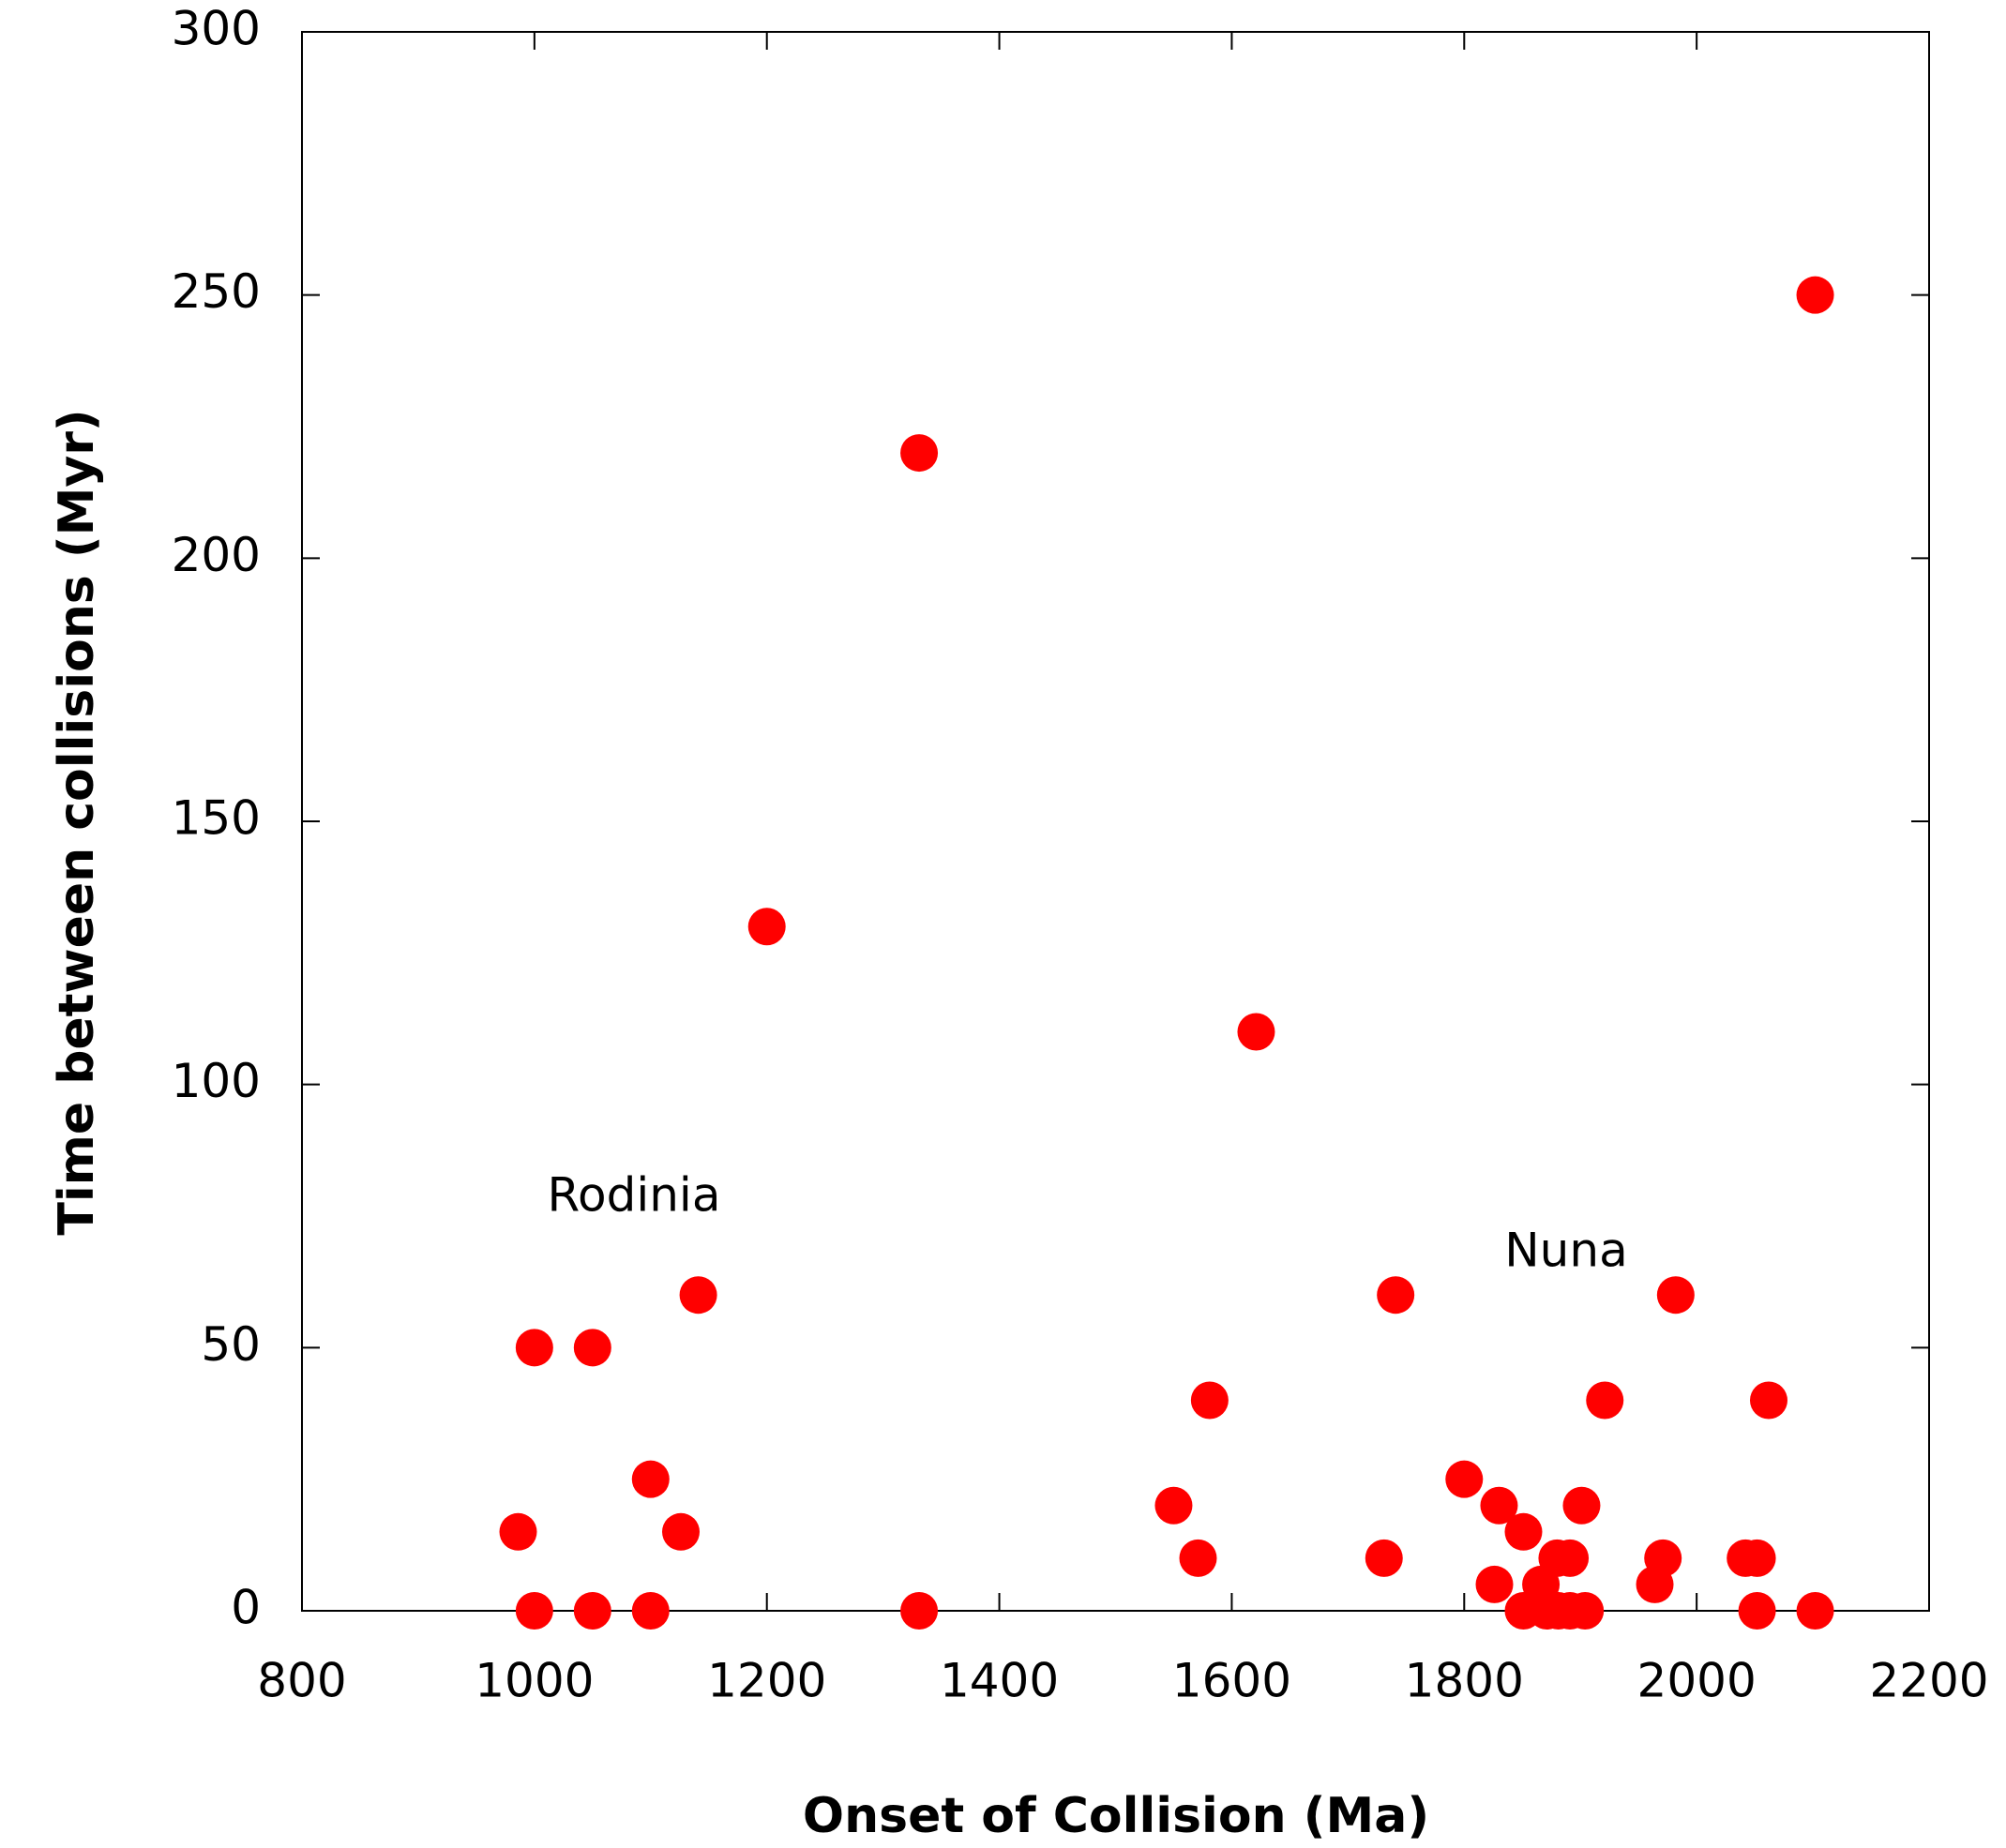 Image resolution: width=2006 pixels, height=1848 pixels. Describe the element at coordinates (1464, 1681) in the screenshot. I see `x-tick-label: 1800` at that location.